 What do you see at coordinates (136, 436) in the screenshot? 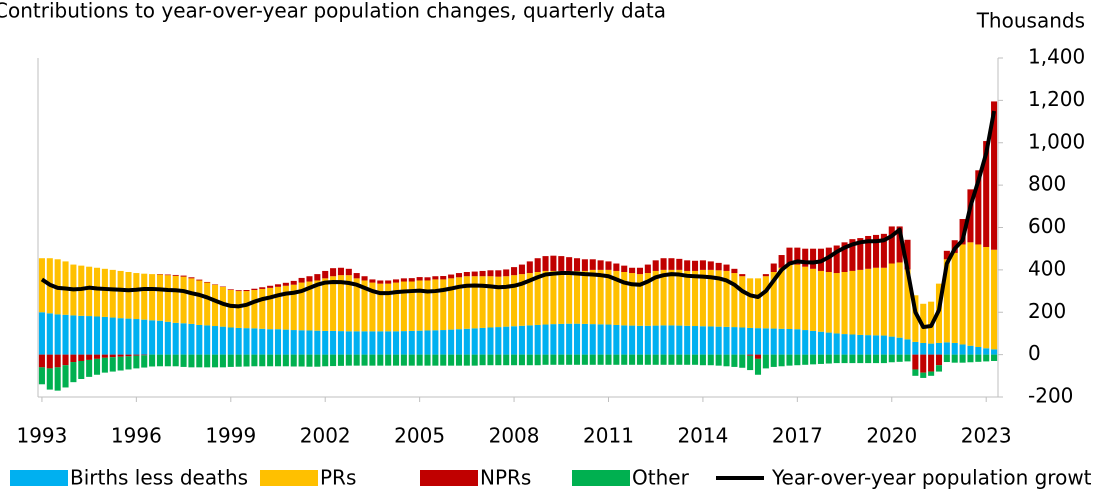
I see `x-tick-label: 1996` at bounding box center [136, 436].